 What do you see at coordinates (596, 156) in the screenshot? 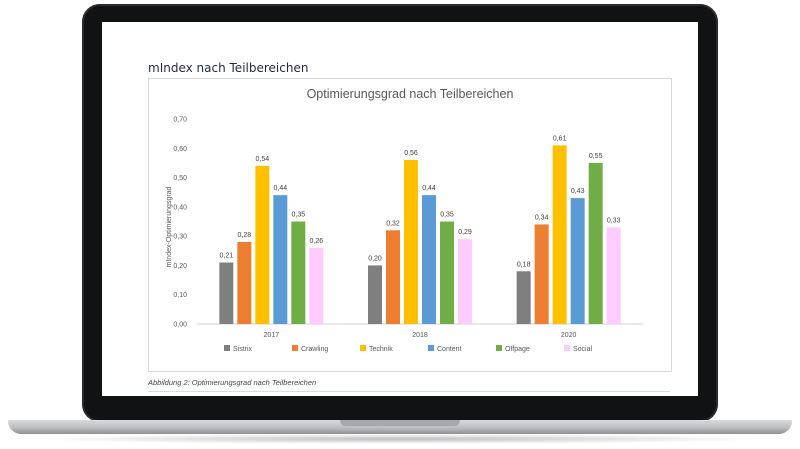
I see `data-label: 0,55` at bounding box center [596, 156].